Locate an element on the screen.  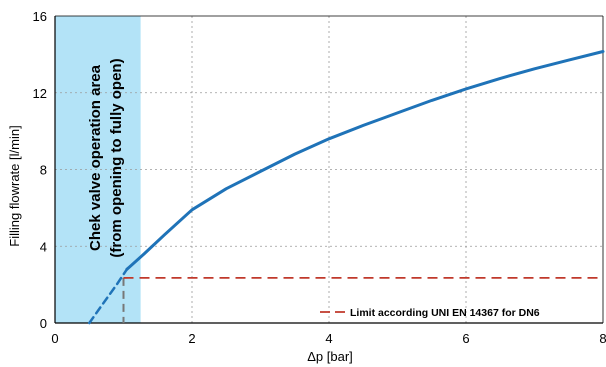
y-tick-label-4: 4 is located at coordinates (43, 246).